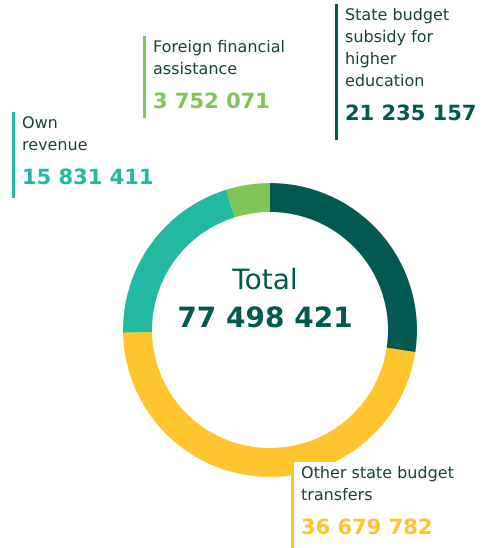 This screenshot has width=492, height=548. I want to click on data-label: 21 235 157, so click(411, 113).